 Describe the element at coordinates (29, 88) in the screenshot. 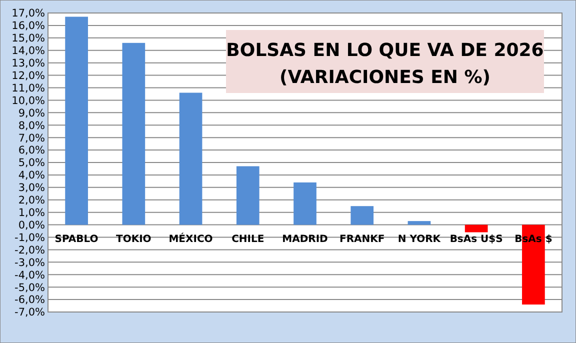

I see `y-tick-label: 11,0%` at that location.